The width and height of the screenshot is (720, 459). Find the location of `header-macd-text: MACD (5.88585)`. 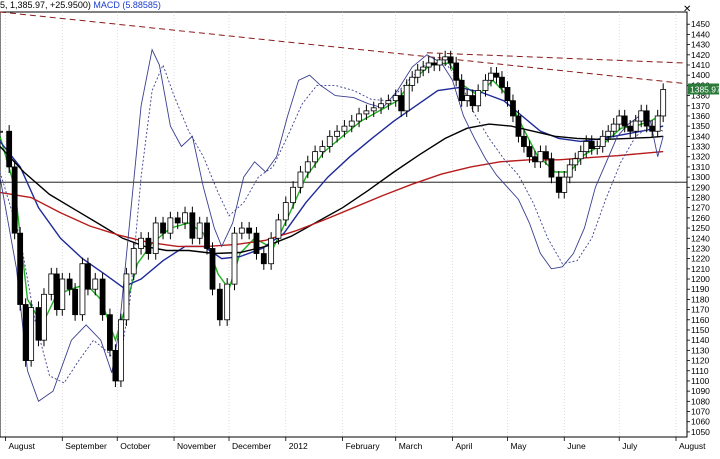

header-macd-text: MACD (5.88585) is located at coordinates (127, 5).